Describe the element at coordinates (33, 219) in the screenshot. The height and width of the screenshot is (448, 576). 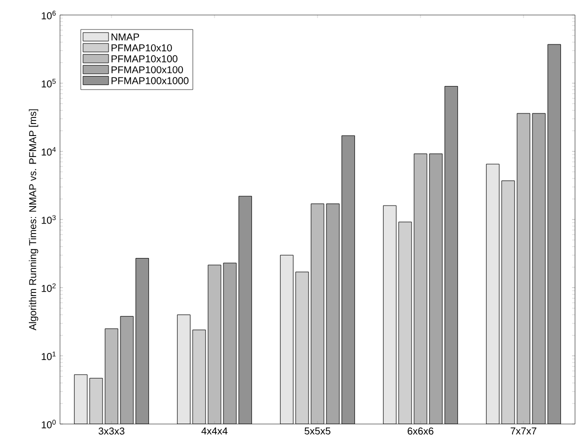
I see `y-axis-title: Algorithm Running Times: NMAP vs. PFMAP [ms]` at that location.